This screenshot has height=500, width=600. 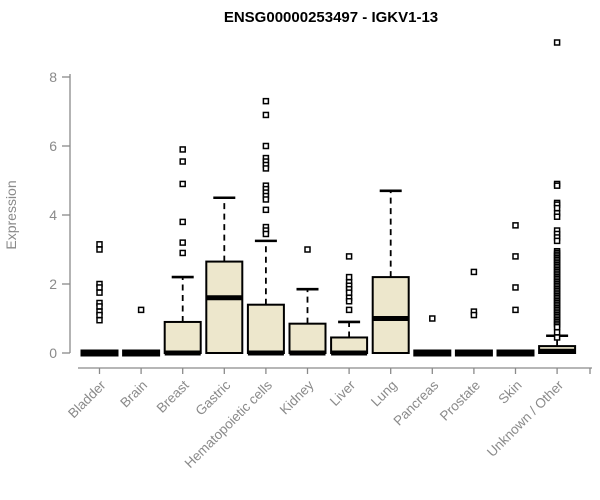 I want to click on y-tick-label: 8, so click(x=53, y=77).